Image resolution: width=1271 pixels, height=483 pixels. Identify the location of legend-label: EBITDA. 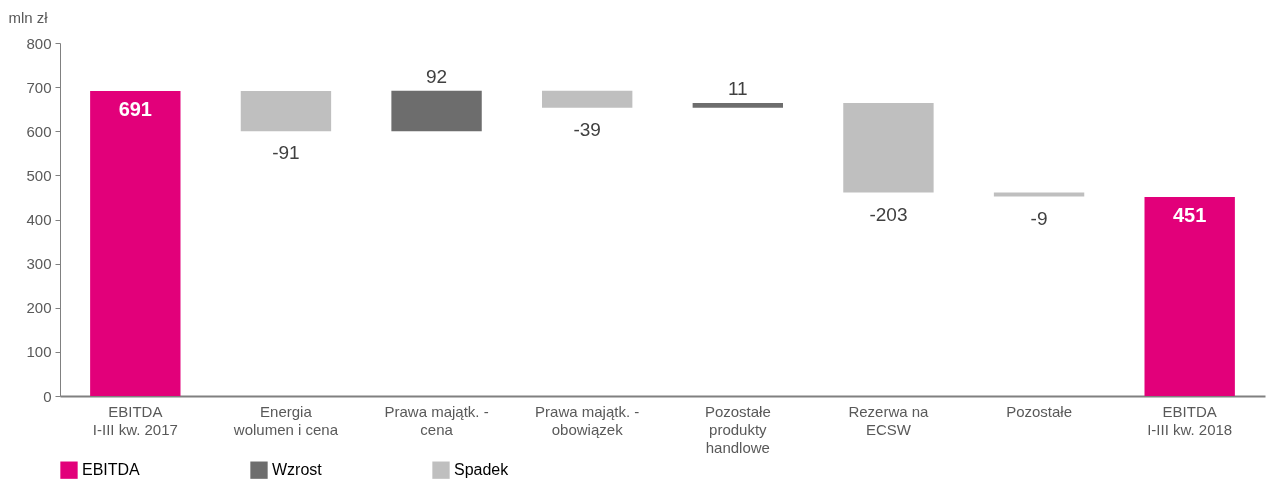
(111, 470).